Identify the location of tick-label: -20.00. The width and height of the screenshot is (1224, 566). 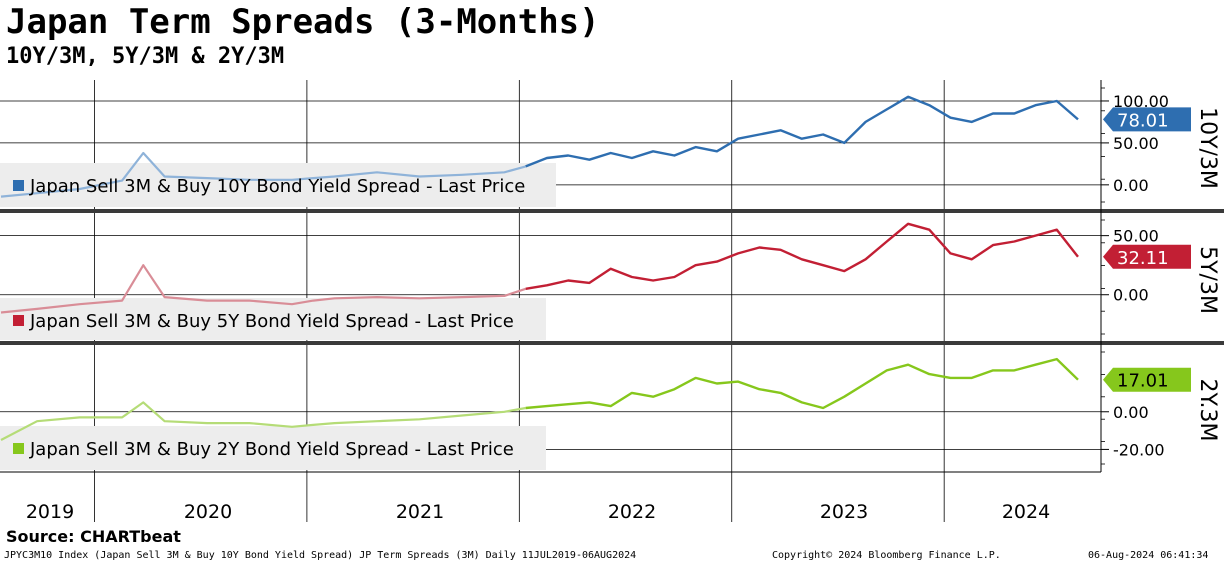
(1139, 449).